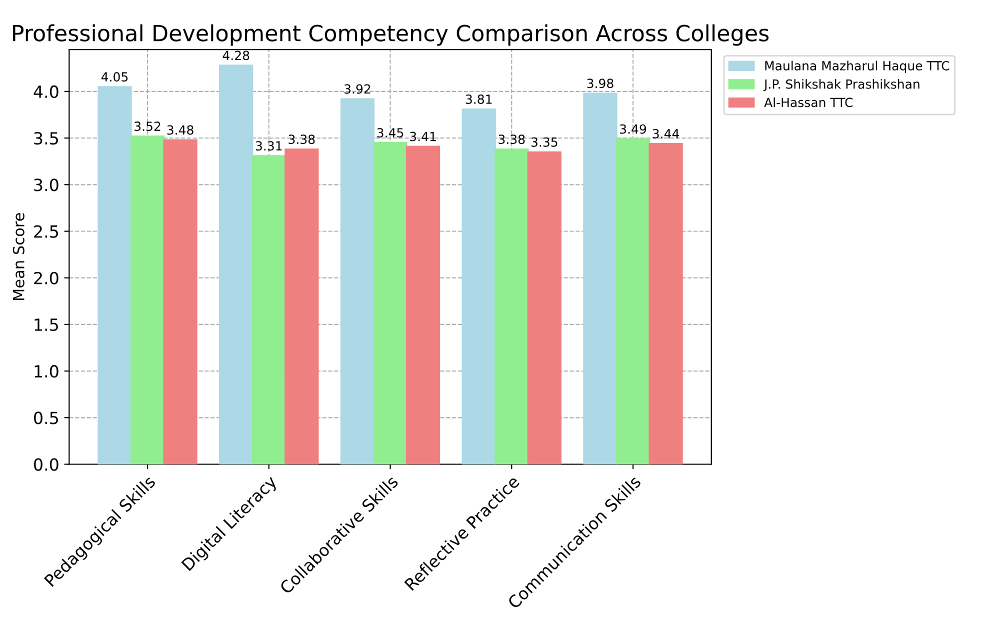 The height and width of the screenshot is (619, 988). What do you see at coordinates (180, 130) in the screenshot?
I see `data-label: 3.48` at bounding box center [180, 130].